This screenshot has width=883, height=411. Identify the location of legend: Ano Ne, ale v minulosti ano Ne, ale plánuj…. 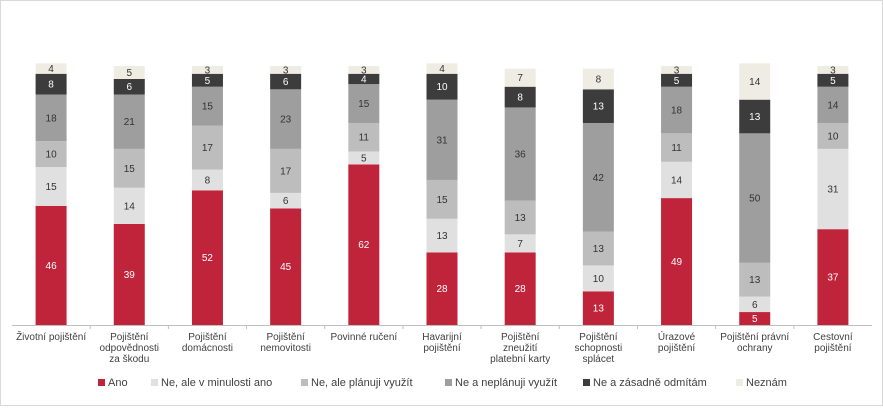
(442, 383).